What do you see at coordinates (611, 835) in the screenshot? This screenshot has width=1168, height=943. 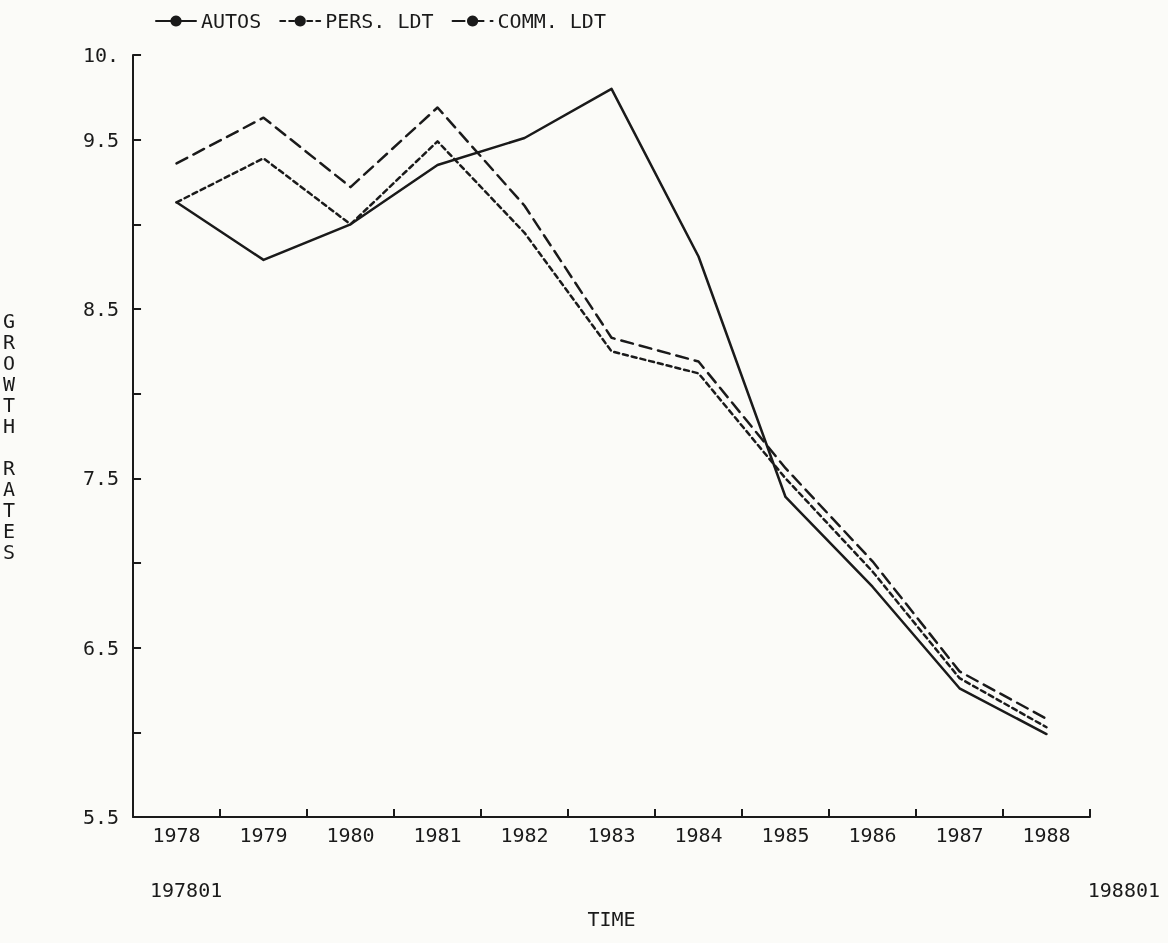 I see `x-tick-label: 1983` at bounding box center [611, 835].